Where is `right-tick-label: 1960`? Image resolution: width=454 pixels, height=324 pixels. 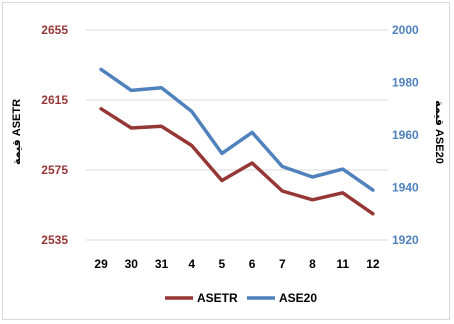
right-tick-label: 1960 is located at coordinates (405, 135).